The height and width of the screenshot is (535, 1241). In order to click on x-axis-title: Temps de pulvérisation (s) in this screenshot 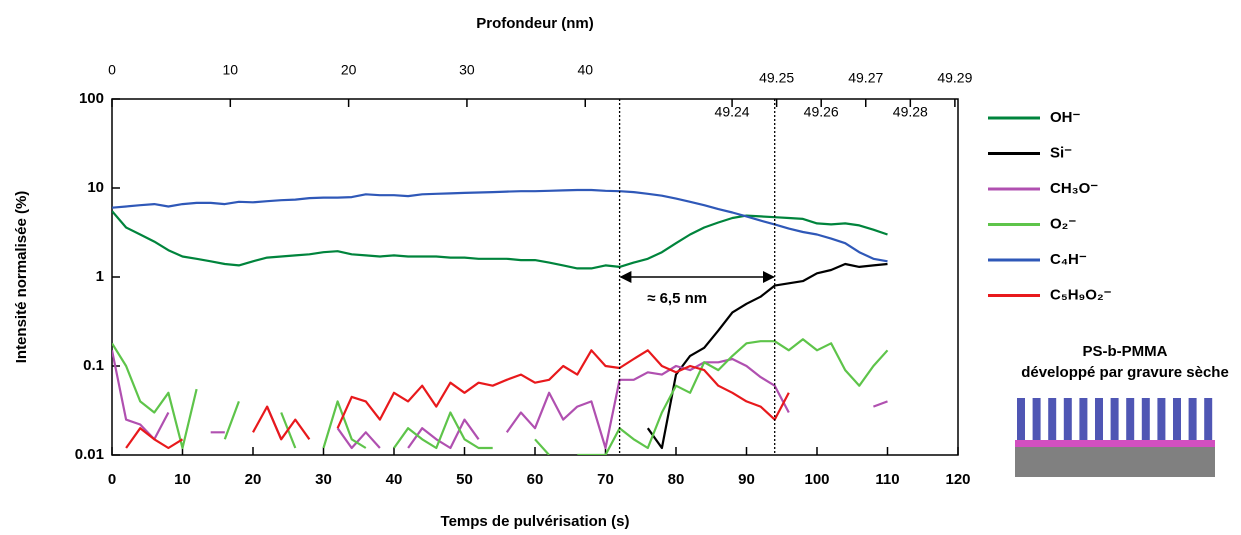, I will do `click(535, 521)`.